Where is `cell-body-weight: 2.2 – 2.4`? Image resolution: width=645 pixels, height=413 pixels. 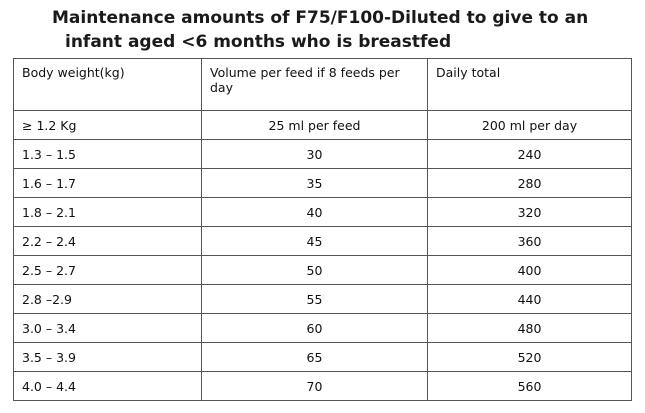
cell-body-weight: 2.2 – 2.4 is located at coordinates (107, 241).